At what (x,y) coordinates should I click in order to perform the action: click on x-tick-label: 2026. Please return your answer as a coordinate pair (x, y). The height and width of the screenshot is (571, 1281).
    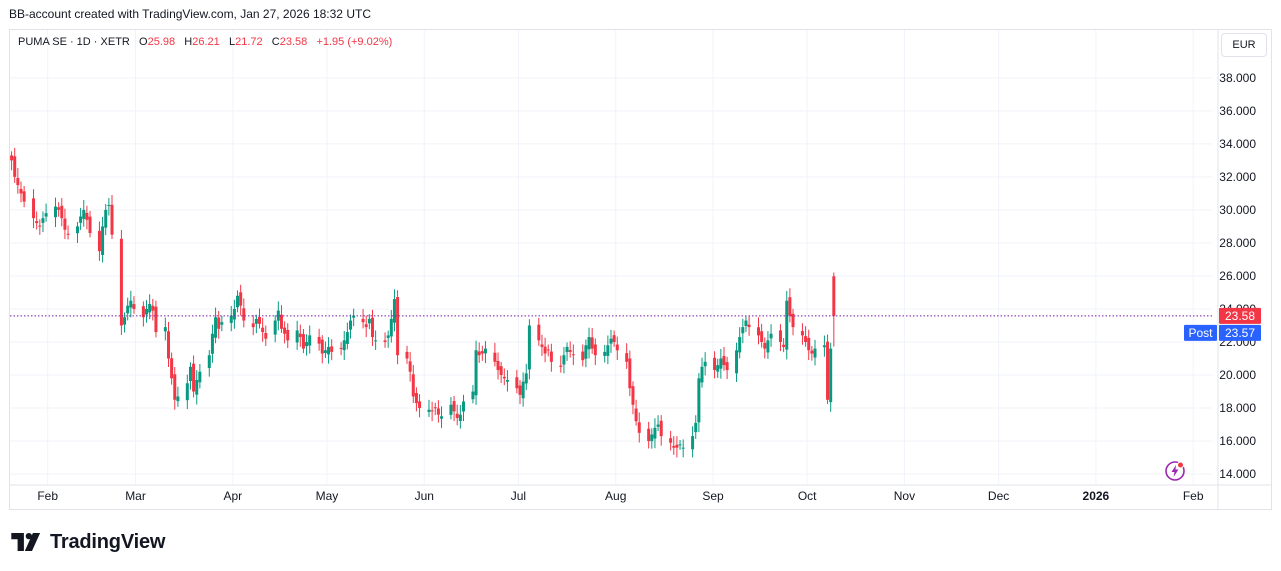
    Looking at the image, I should click on (1096, 496).